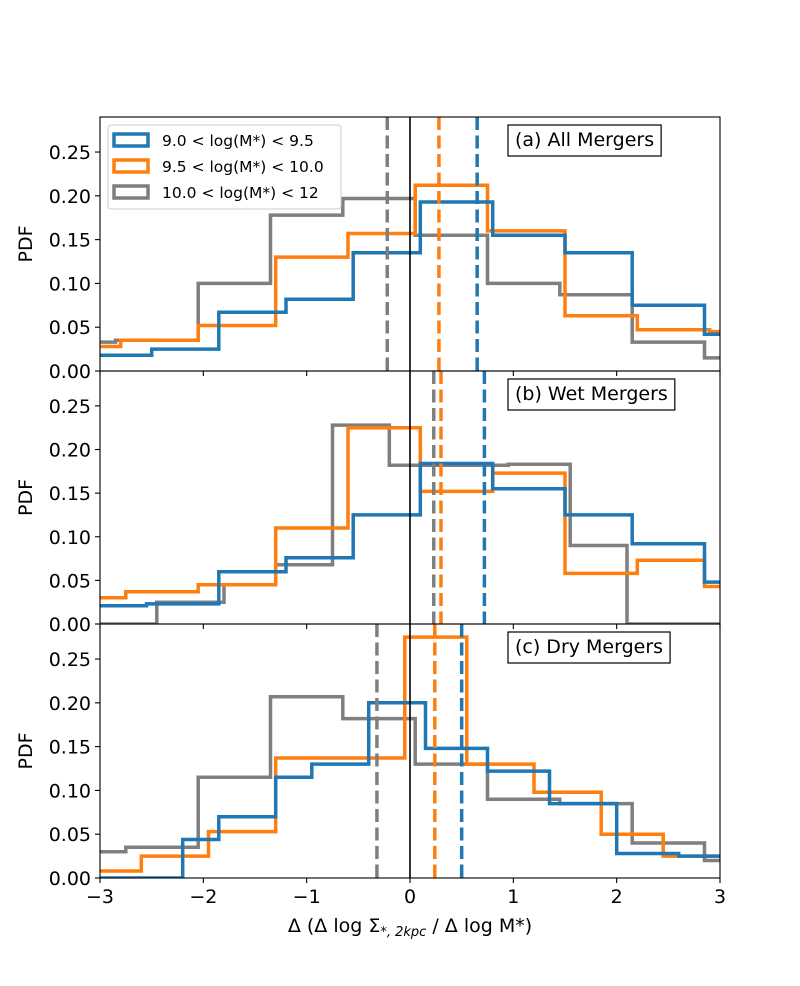 This screenshot has height=986, width=800. I want to click on panel-title: (c) Dry Mergers, so click(589, 647).